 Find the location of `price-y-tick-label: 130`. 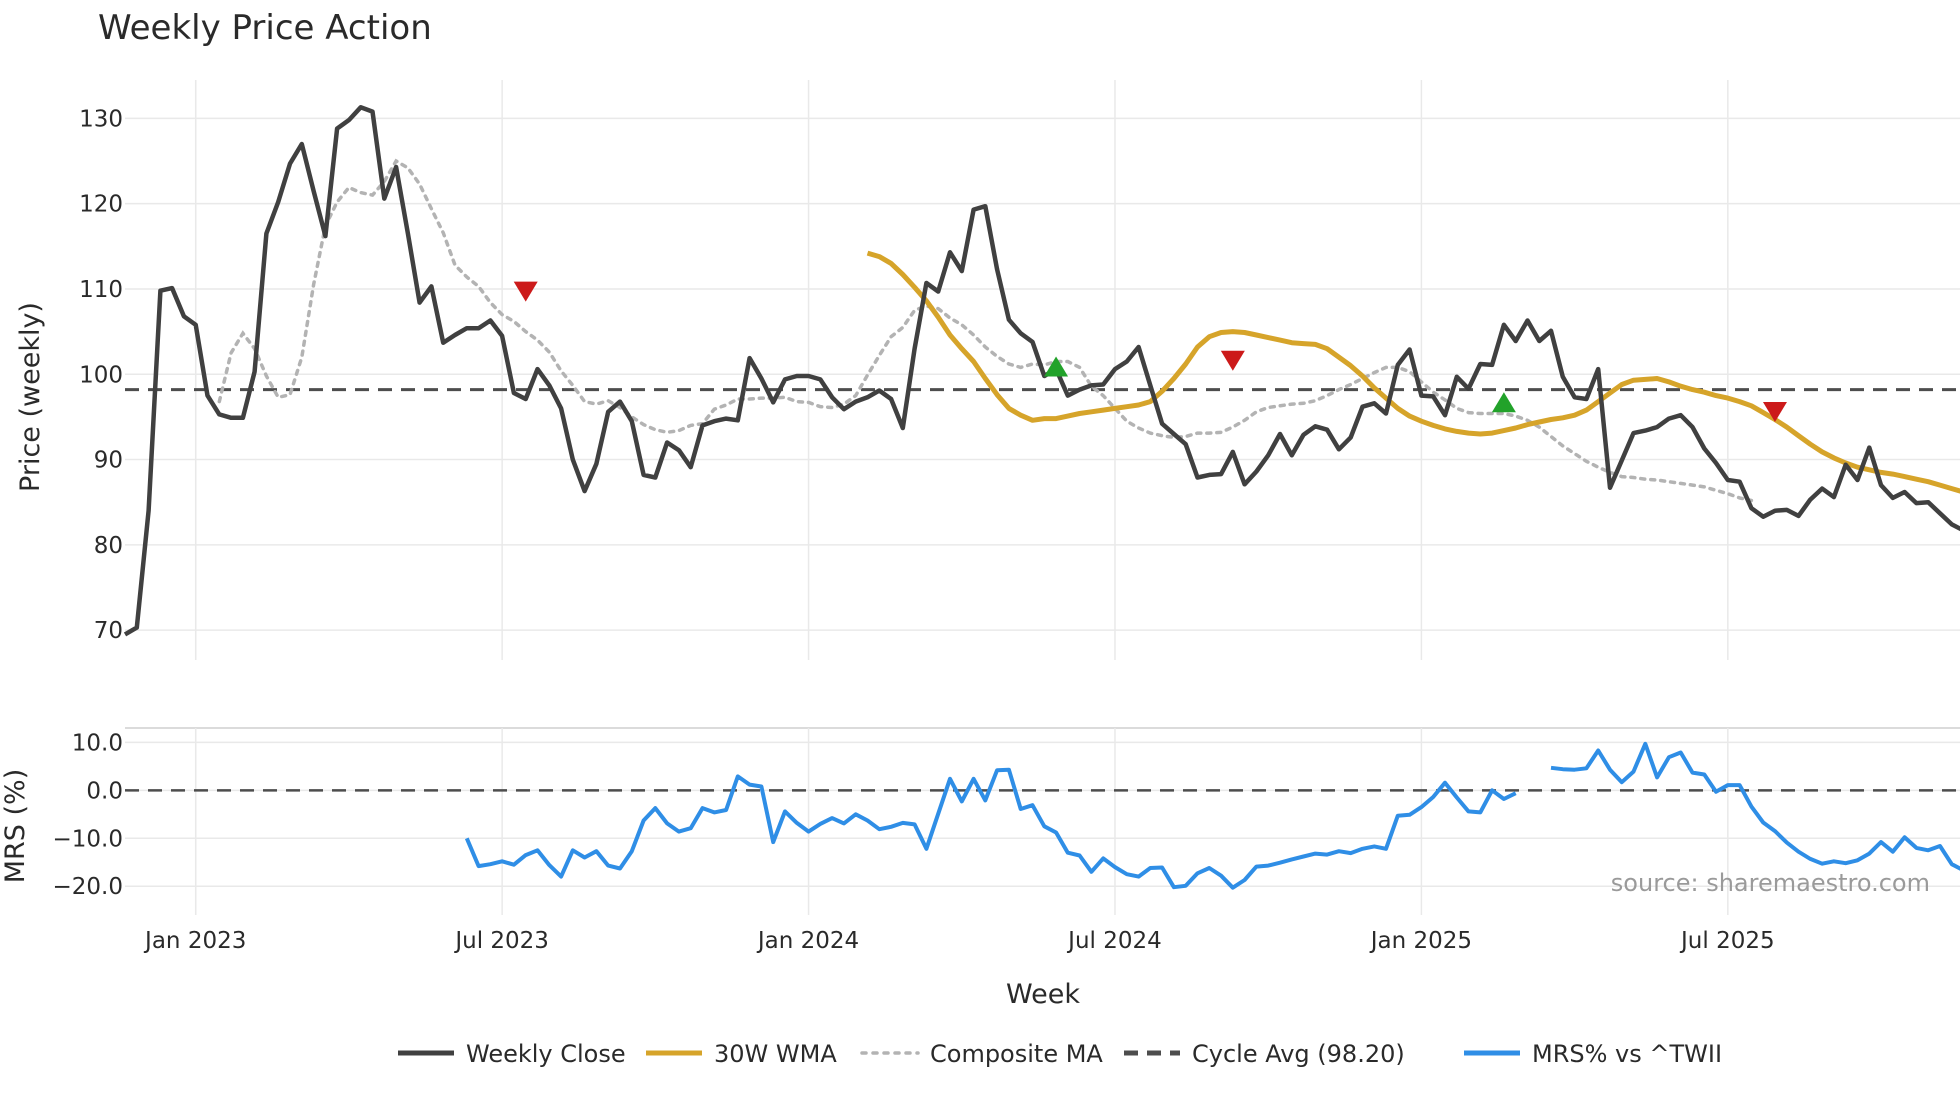

price-y-tick-label: 130 is located at coordinates (101, 119).